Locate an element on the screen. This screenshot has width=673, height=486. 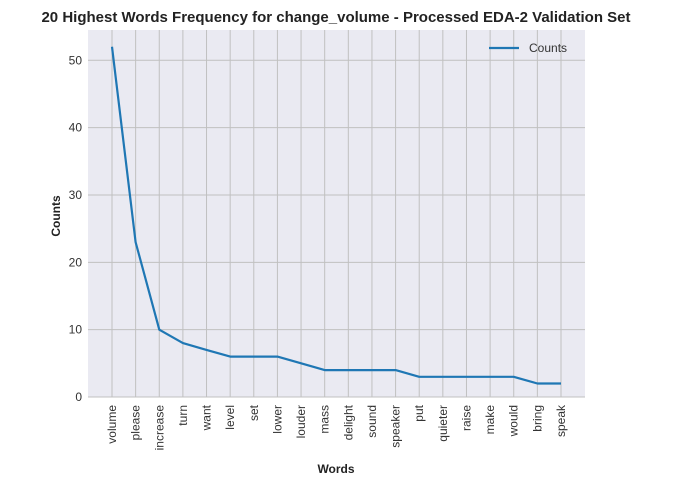
y-tick-label: 50 is located at coordinates (76, 60).